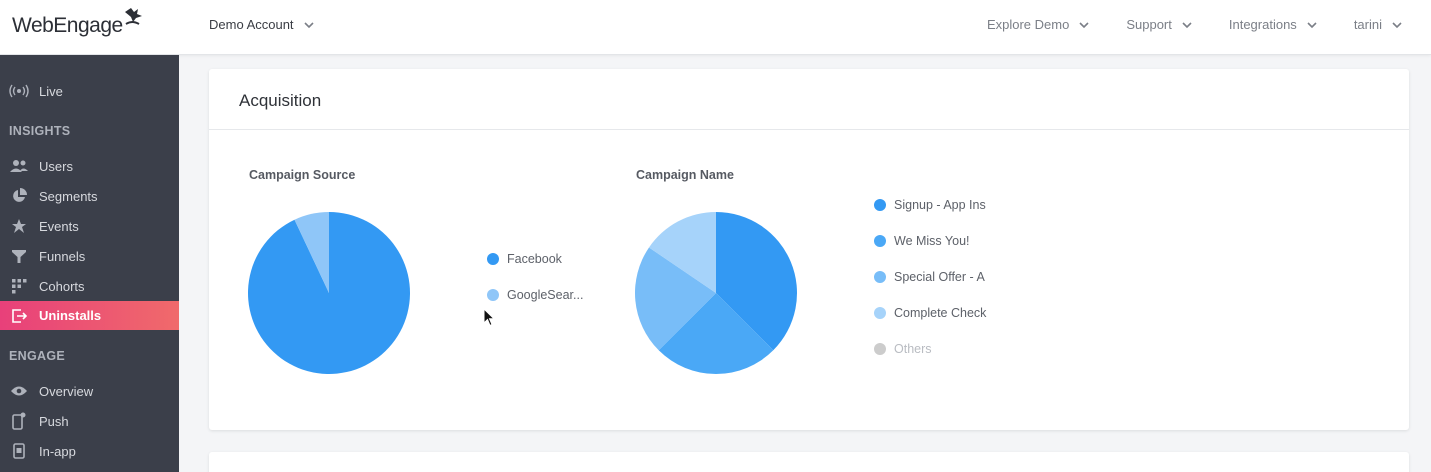 This screenshot has width=1431, height=472. I want to click on legend-item-others: Others, so click(934, 349).